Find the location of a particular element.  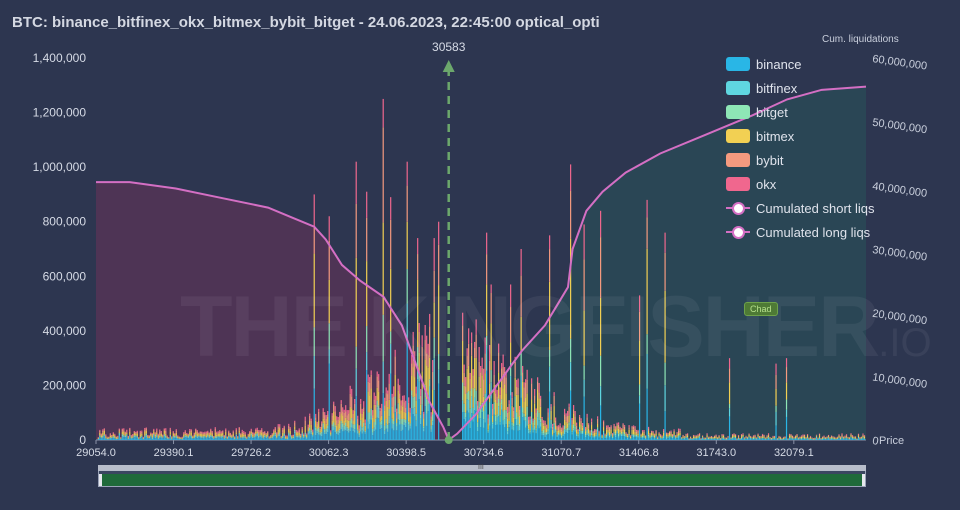

legend-item-cum-short: Cumulated short liqs is located at coordinates (800, 208).